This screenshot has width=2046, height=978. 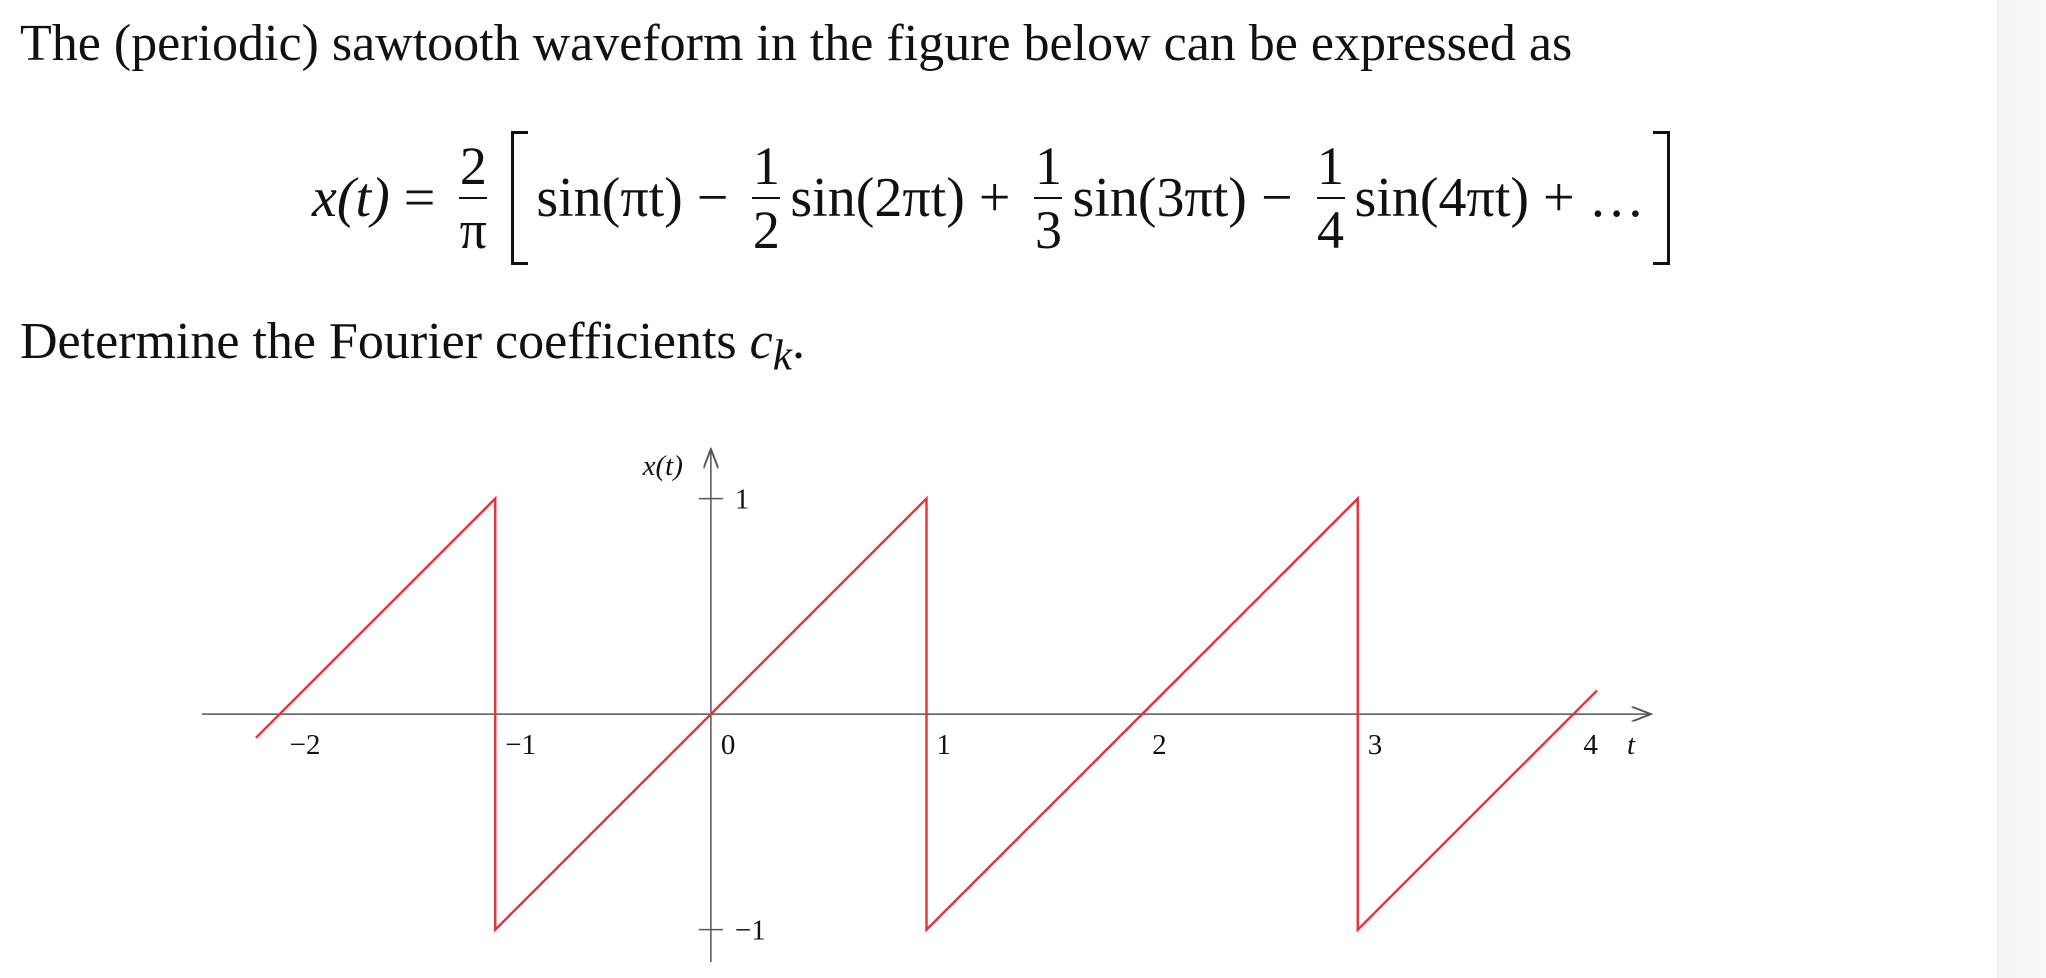 I want to click on term-text: sin(πt), so click(x=609, y=198).